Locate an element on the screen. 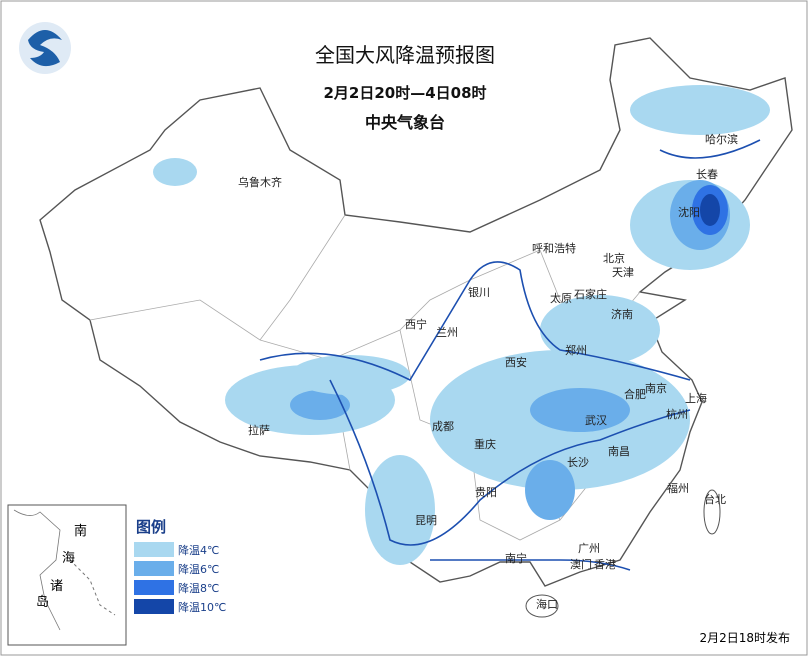  legend-label: 降温4℃ is located at coordinates (198, 550).